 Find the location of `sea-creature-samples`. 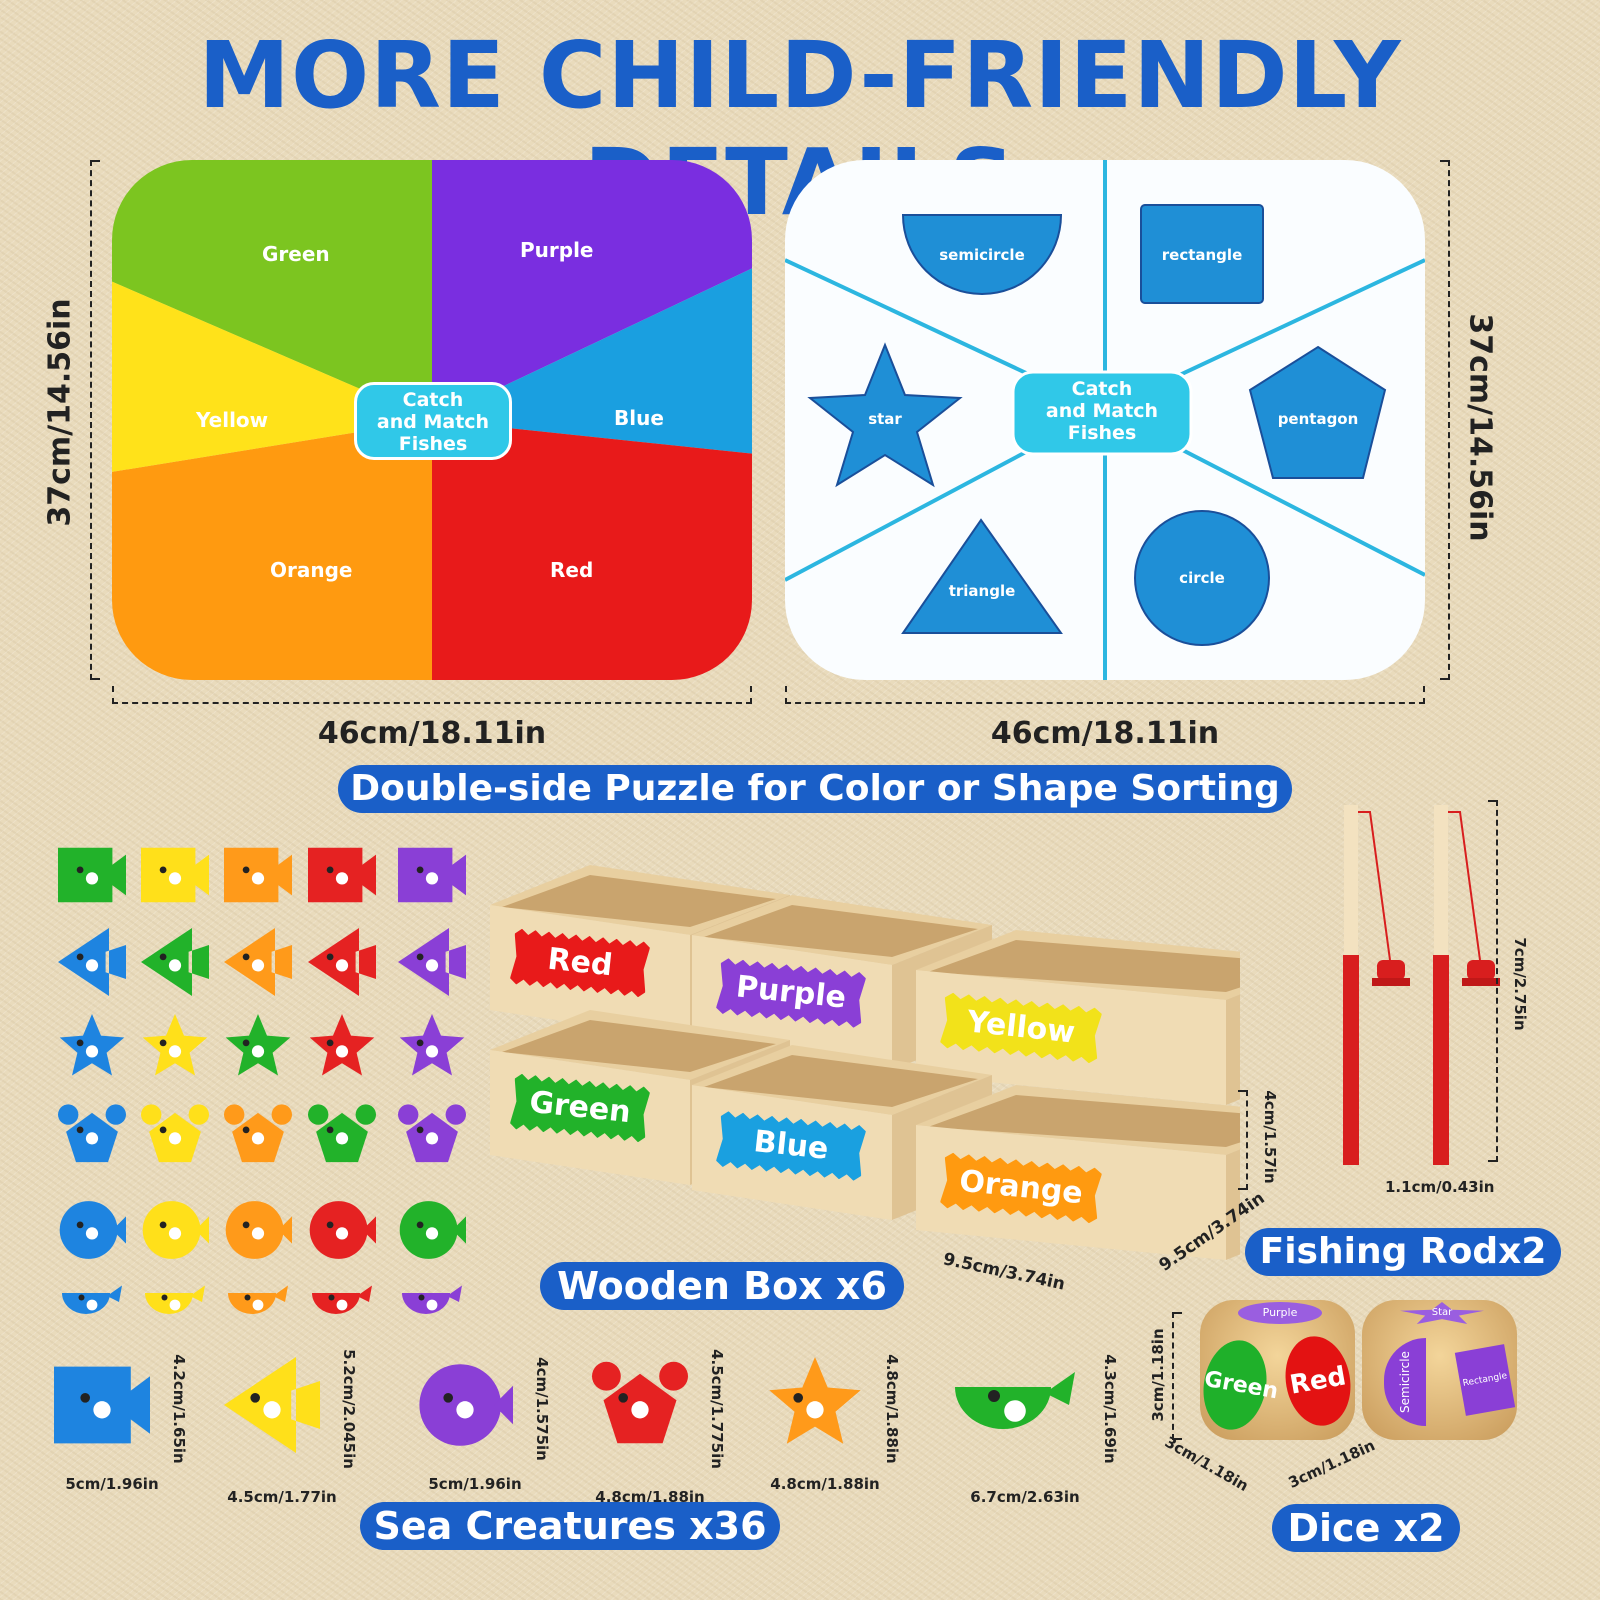

sea-creature-samples is located at coordinates (564, 1405).